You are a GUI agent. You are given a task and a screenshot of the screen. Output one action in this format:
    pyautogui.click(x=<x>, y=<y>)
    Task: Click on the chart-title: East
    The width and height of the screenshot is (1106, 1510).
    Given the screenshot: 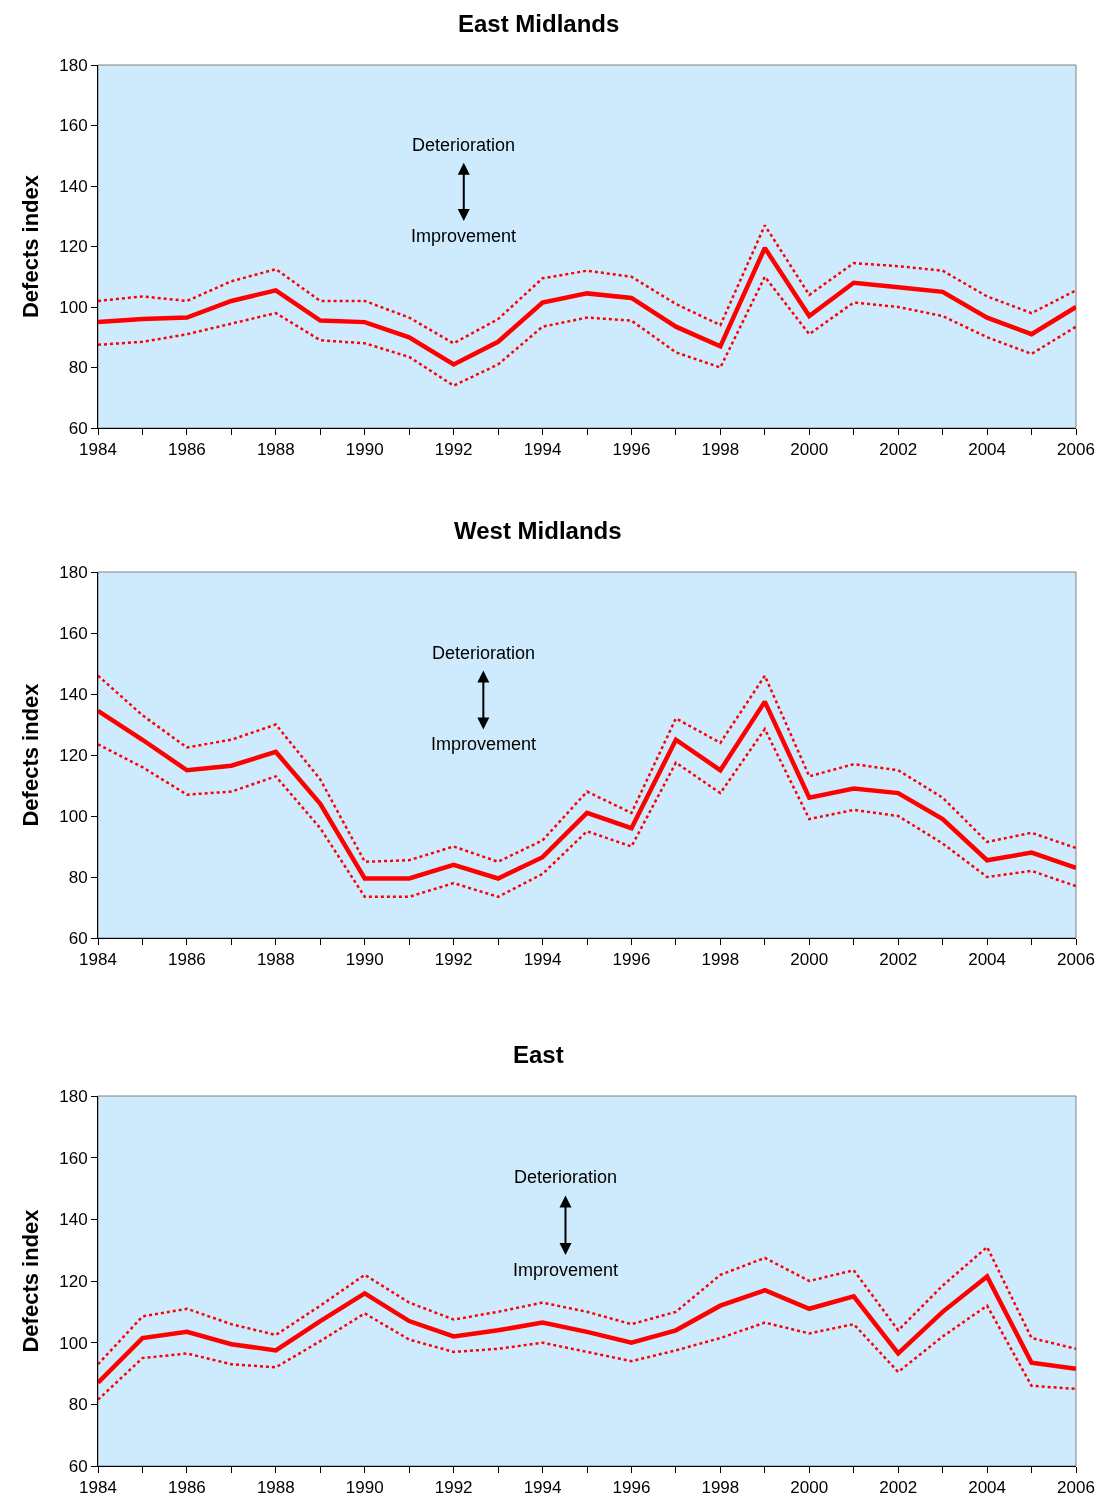 What is the action you would take?
    pyautogui.click(x=538, y=1054)
    